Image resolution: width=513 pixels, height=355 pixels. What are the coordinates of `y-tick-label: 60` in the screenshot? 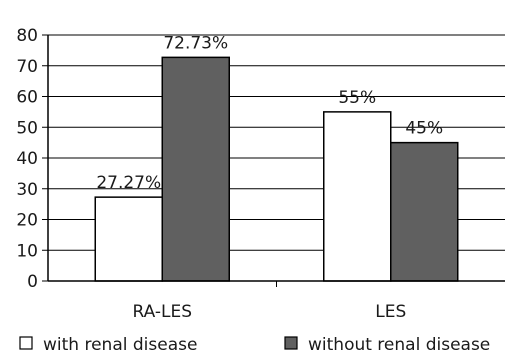 It's located at (27, 98).